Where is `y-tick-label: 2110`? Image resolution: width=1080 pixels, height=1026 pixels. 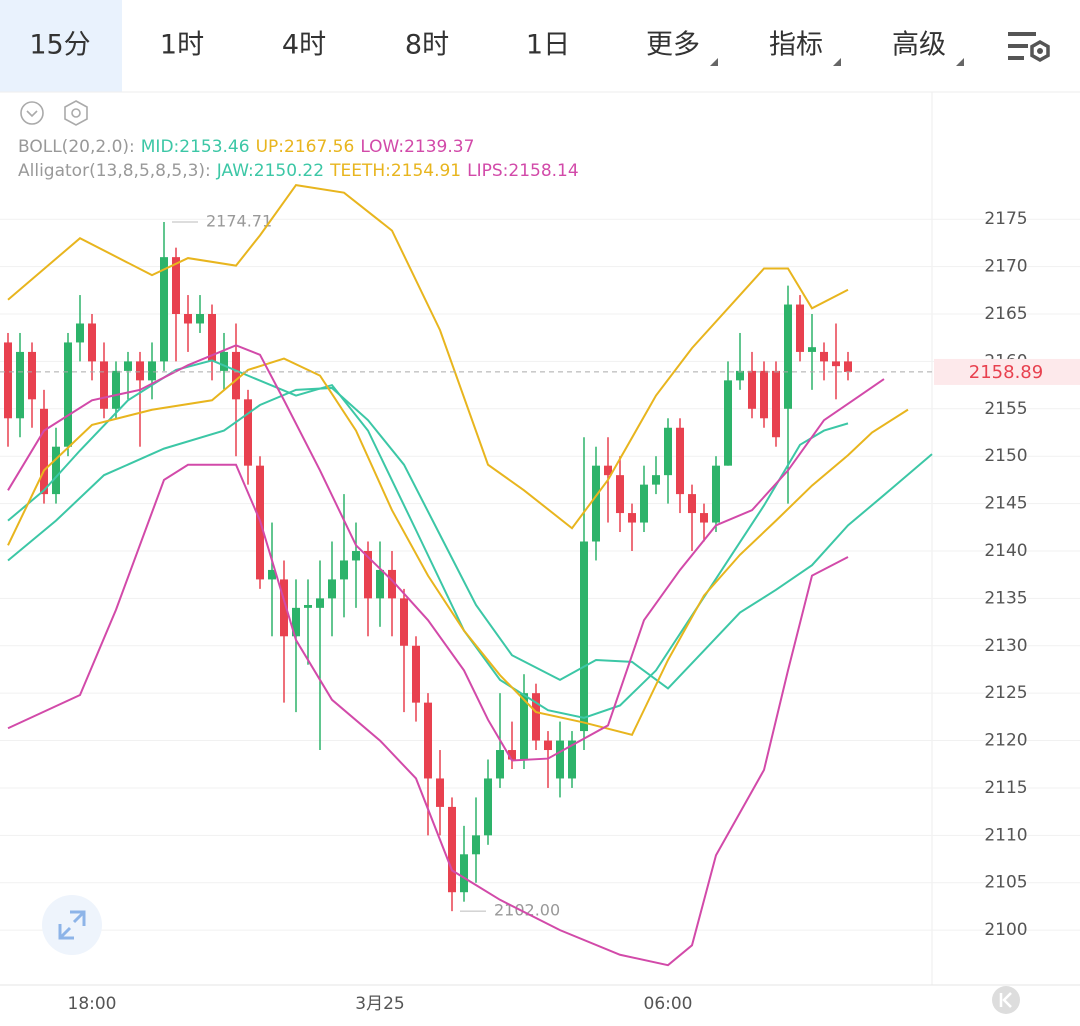 y-tick-label: 2110 is located at coordinates (1005, 835).